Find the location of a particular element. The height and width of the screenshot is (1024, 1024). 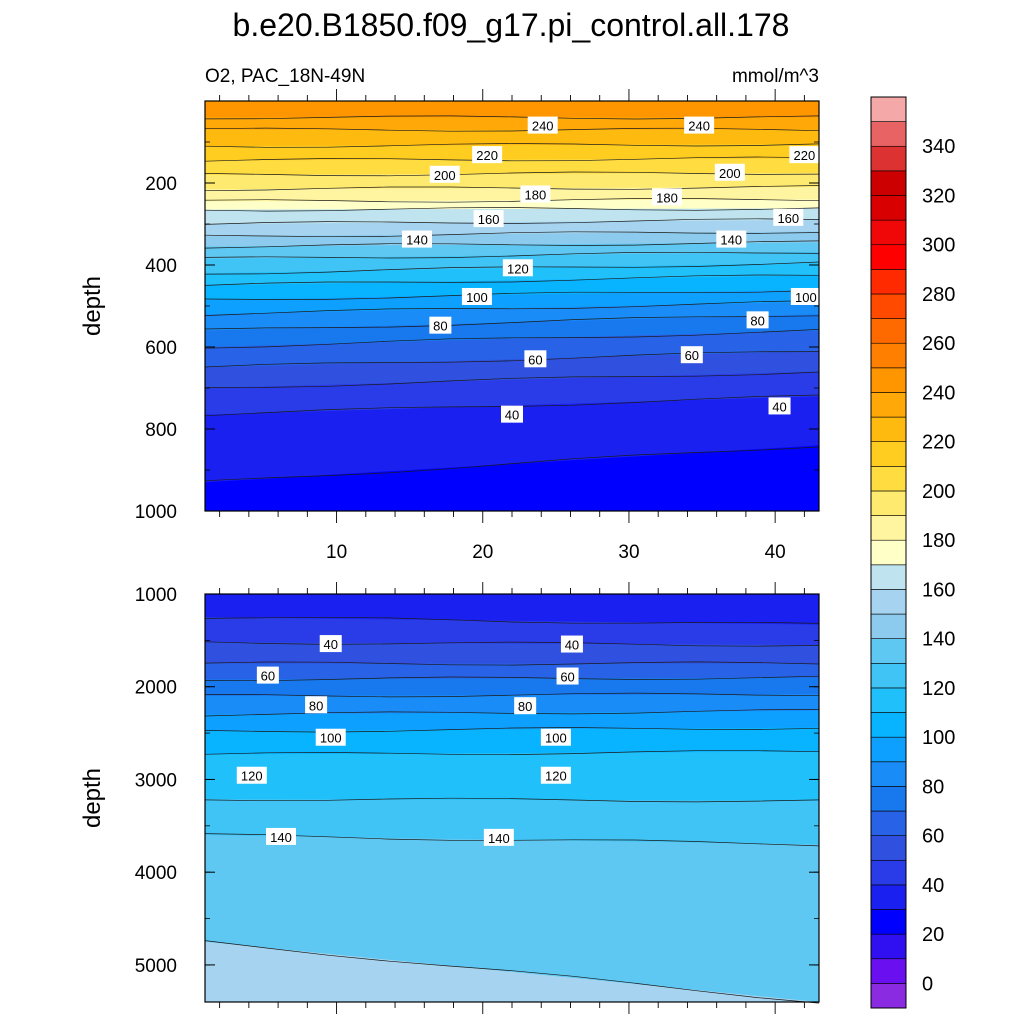

upper-contour-label-text: 100 is located at coordinates (806, 297).